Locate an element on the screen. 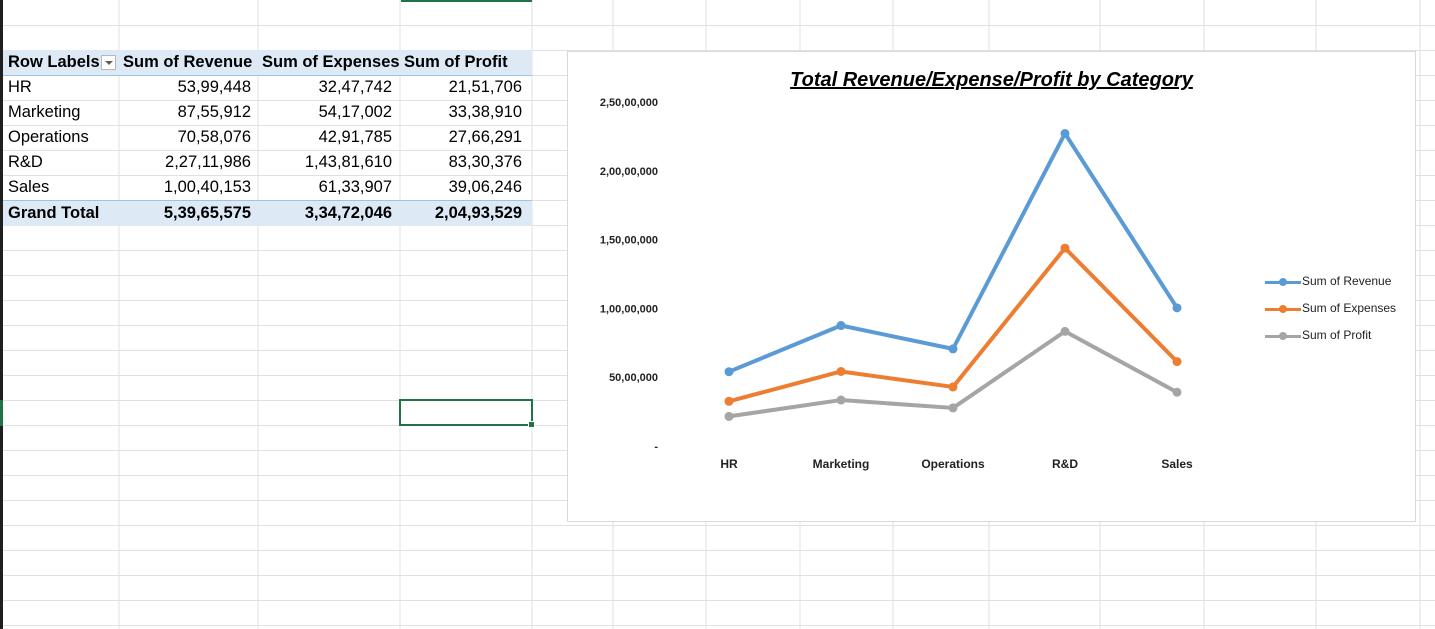 Image resolution: width=1435 pixels, height=629 pixels. profit-cell: 21,51,706 is located at coordinates (485, 87).